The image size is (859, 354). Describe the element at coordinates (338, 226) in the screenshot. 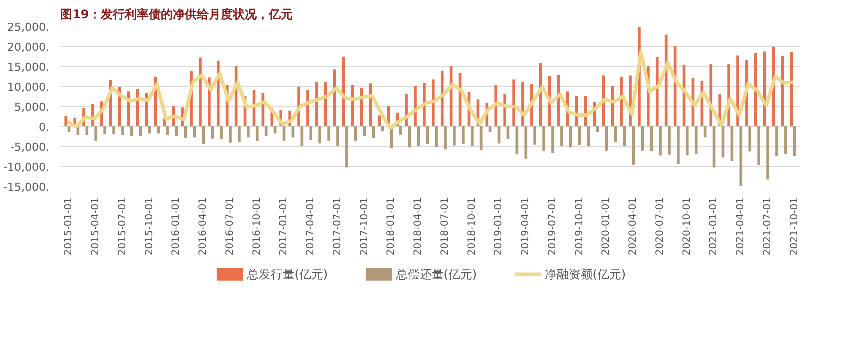

I see `x-tick-label: 2017-07-01` at that location.